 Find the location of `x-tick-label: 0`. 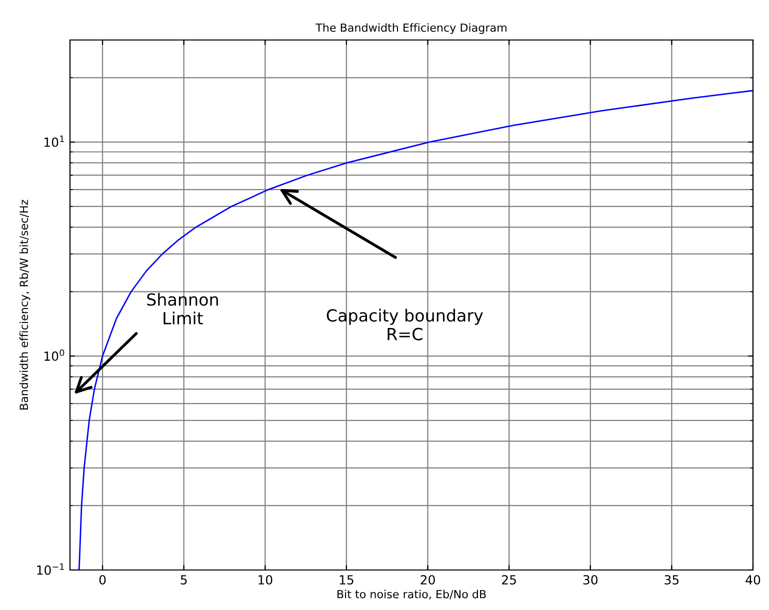

x-tick-label: 0 is located at coordinates (102, 580).